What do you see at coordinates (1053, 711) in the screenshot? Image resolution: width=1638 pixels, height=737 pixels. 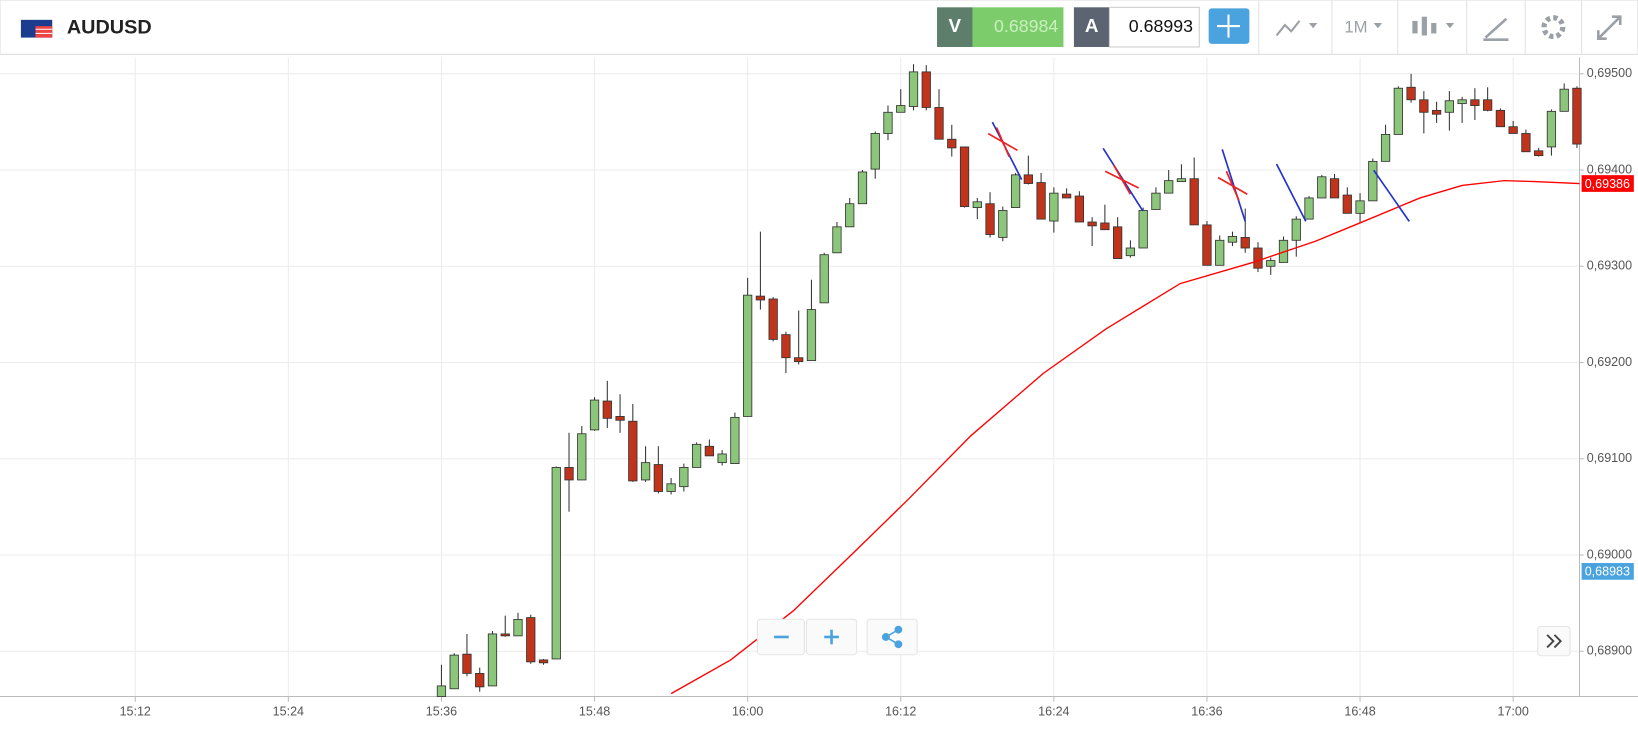 I see `x-tick-label: 16:24` at bounding box center [1053, 711].